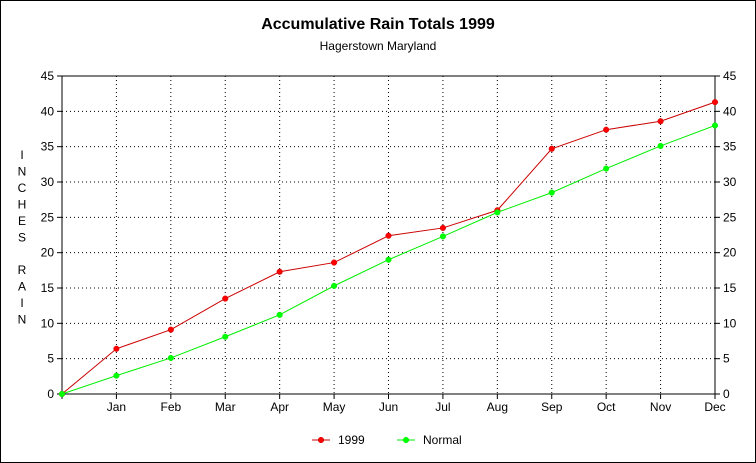 The height and width of the screenshot is (463, 756). I want to click on x-tick-label: Oct, so click(606, 407).